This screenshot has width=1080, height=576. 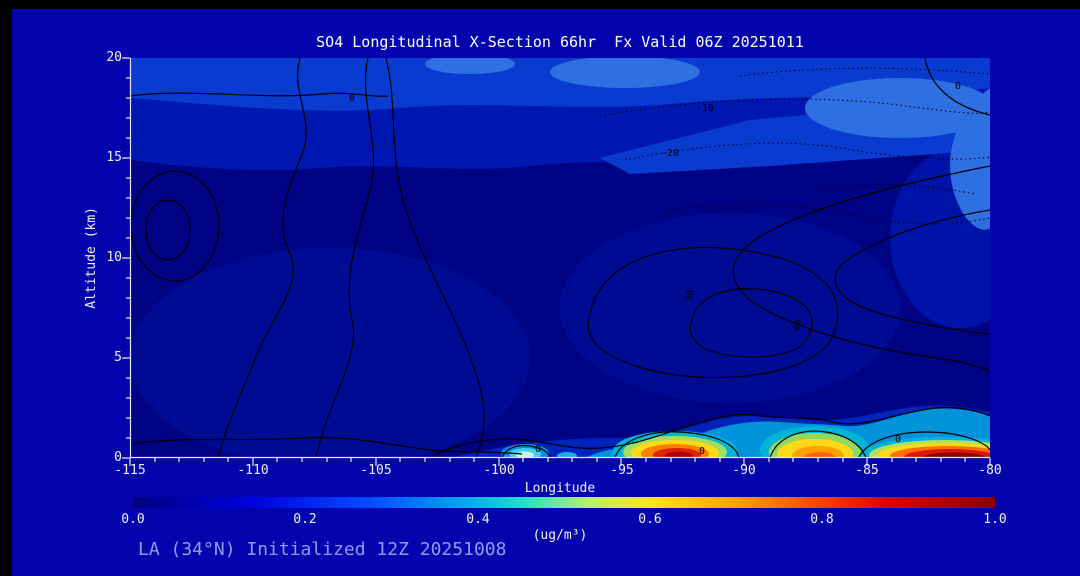 What do you see at coordinates (560, 488) in the screenshot?
I see `x-axis-label: Longitude` at bounding box center [560, 488].